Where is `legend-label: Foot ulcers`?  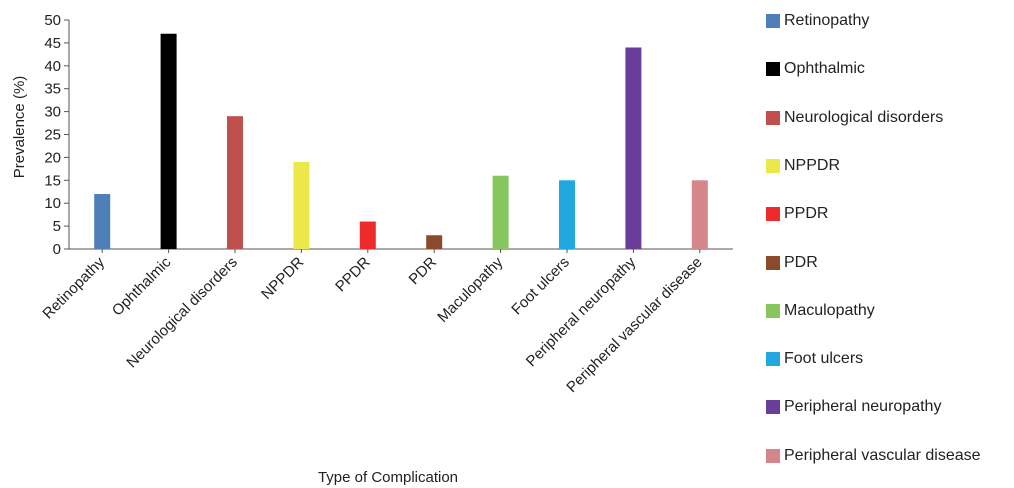
legend-label: Foot ulcers is located at coordinates (824, 359).